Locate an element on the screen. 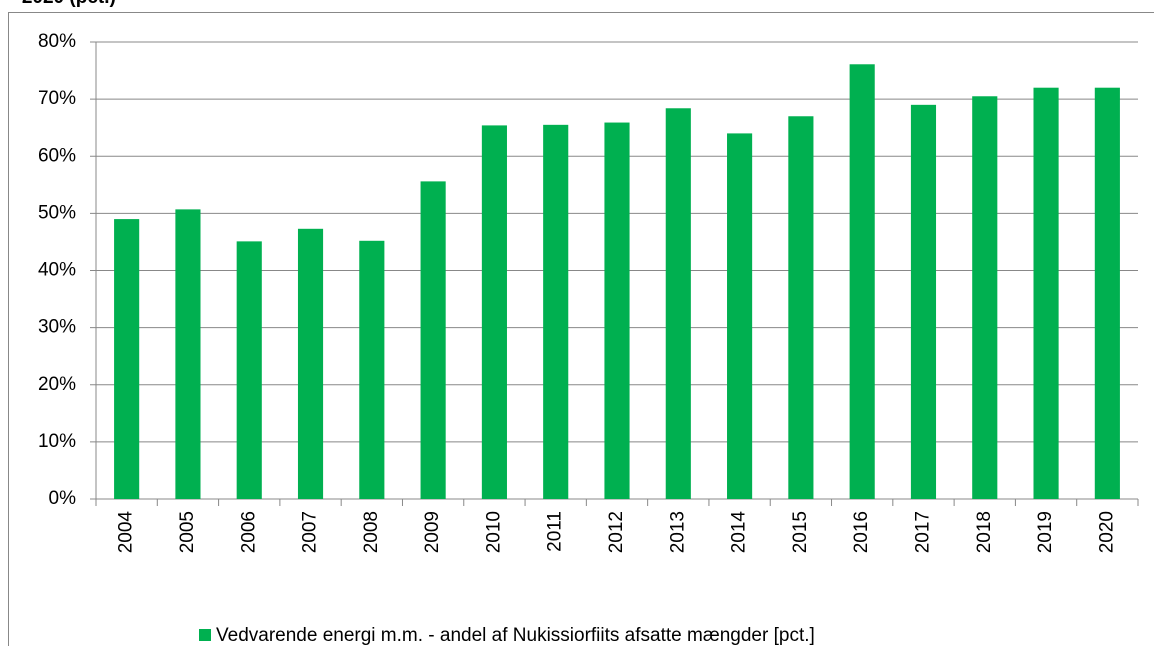 This screenshot has width=1154, height=646. x-tick-label: 2006 is located at coordinates (248, 532).